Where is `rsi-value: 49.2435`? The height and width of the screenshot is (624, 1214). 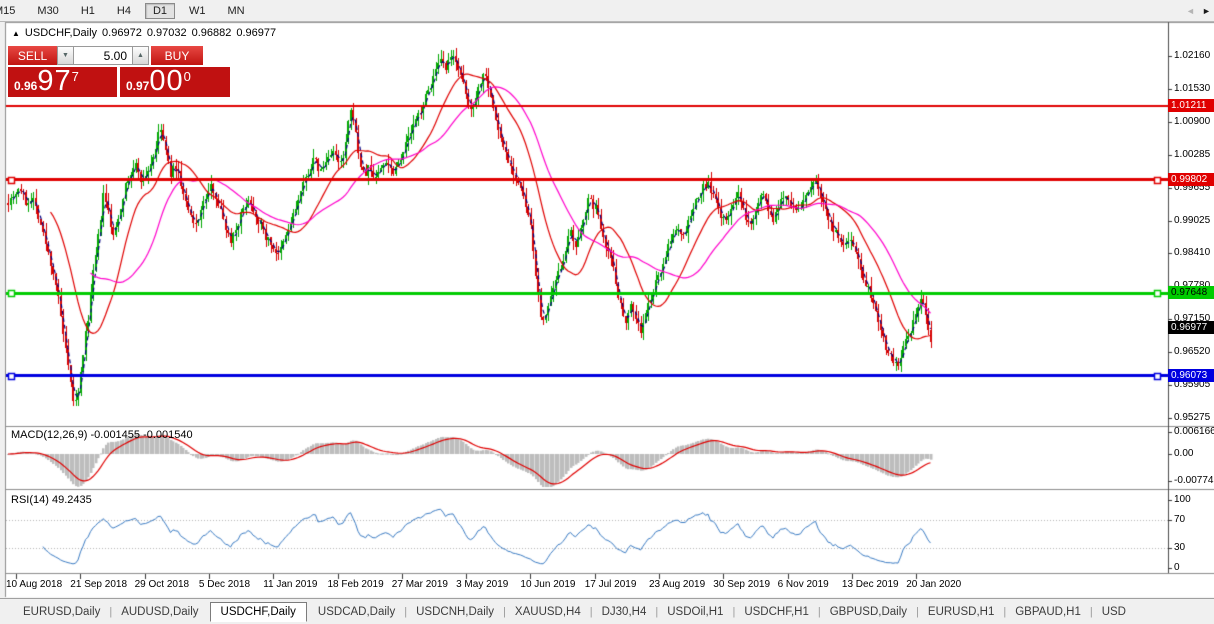
rsi-value: 49.2435 is located at coordinates (71, 500).